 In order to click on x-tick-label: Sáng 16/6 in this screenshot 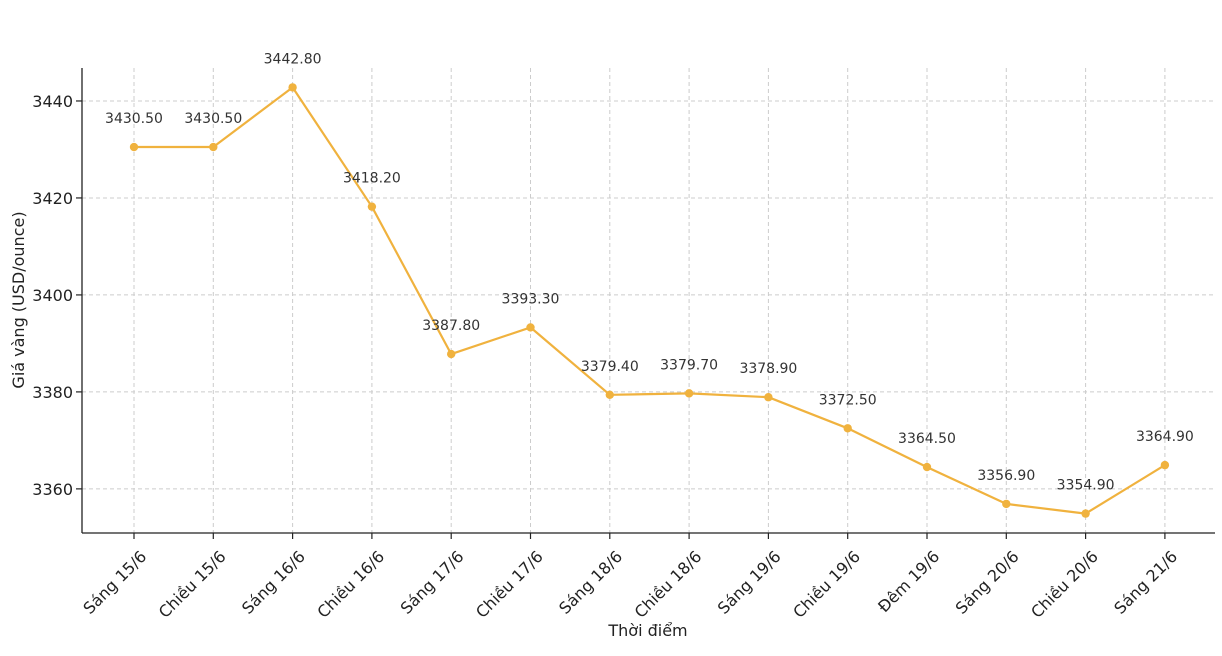, I will do `click(273, 582)`.